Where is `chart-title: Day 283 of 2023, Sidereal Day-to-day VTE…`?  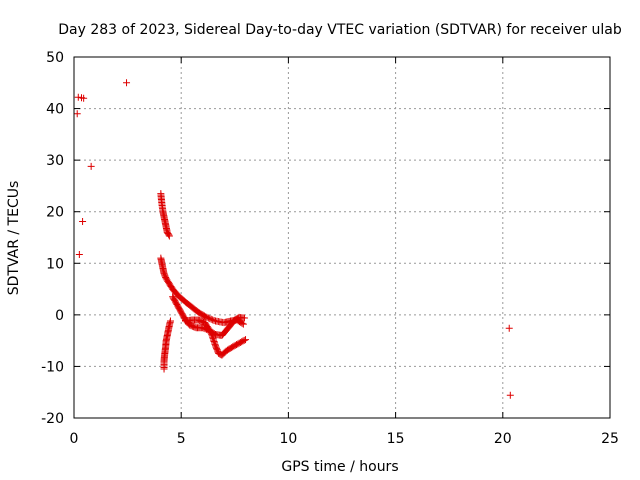 chart-title: Day 283 of 2023, Sidereal Day-to-day VTE… is located at coordinates (340, 30).